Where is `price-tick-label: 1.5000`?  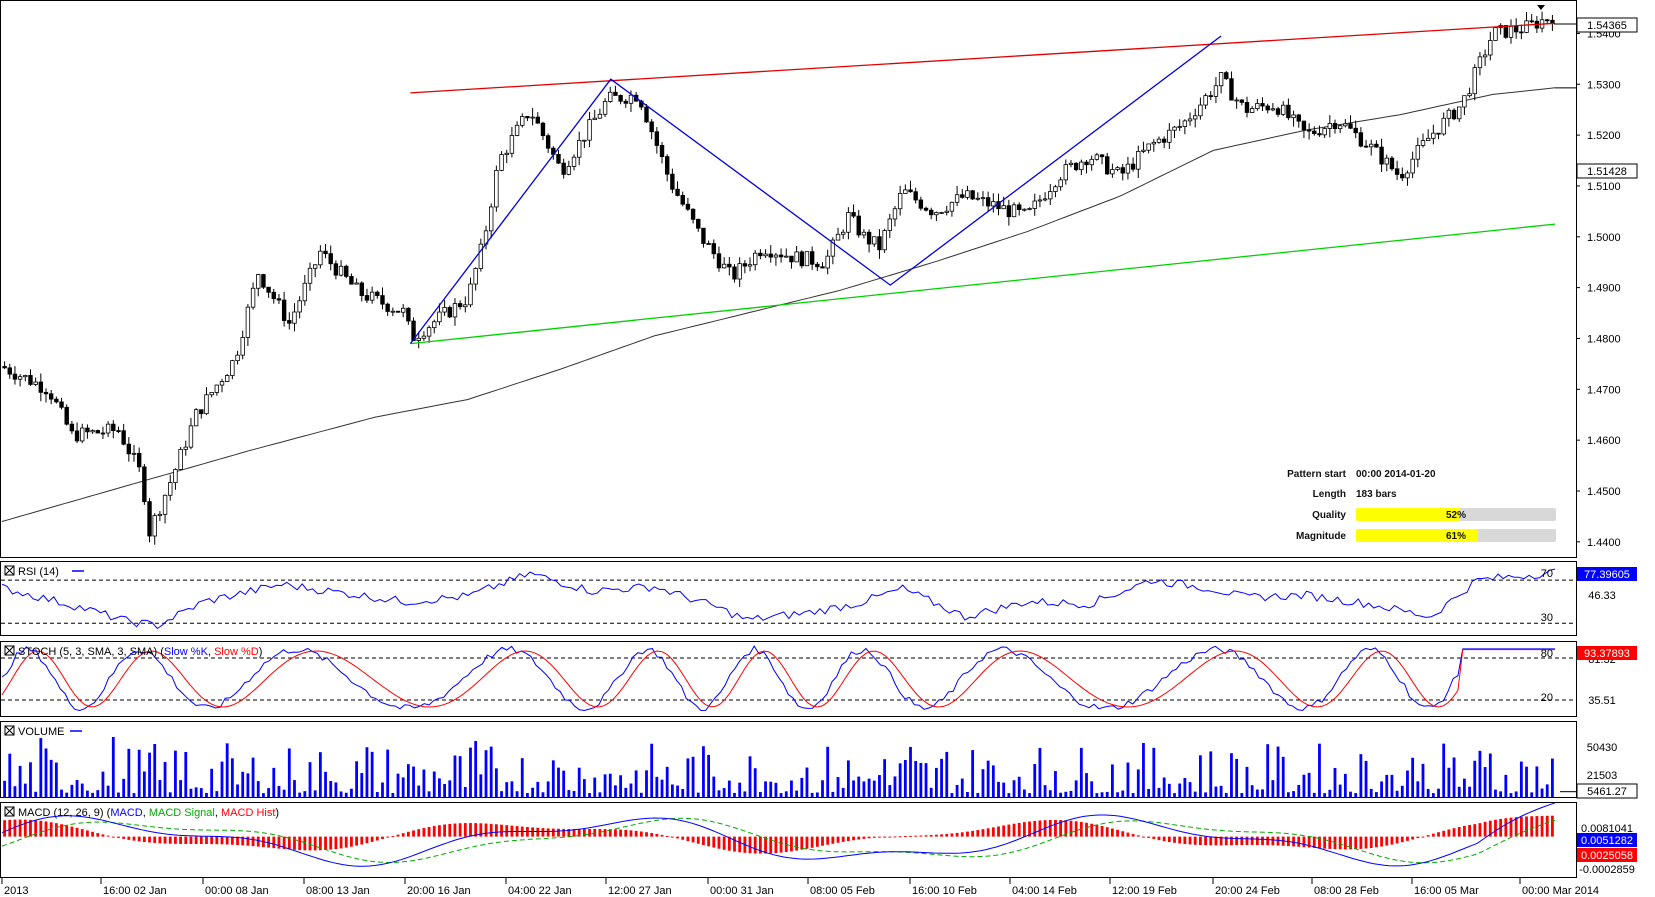 price-tick-label: 1.5000 is located at coordinates (1604, 238).